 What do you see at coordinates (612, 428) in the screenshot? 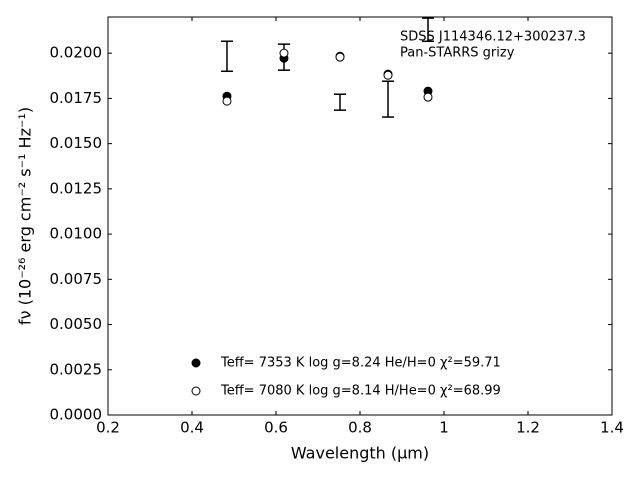
I see `x-tick-label: 1.4` at bounding box center [612, 428].